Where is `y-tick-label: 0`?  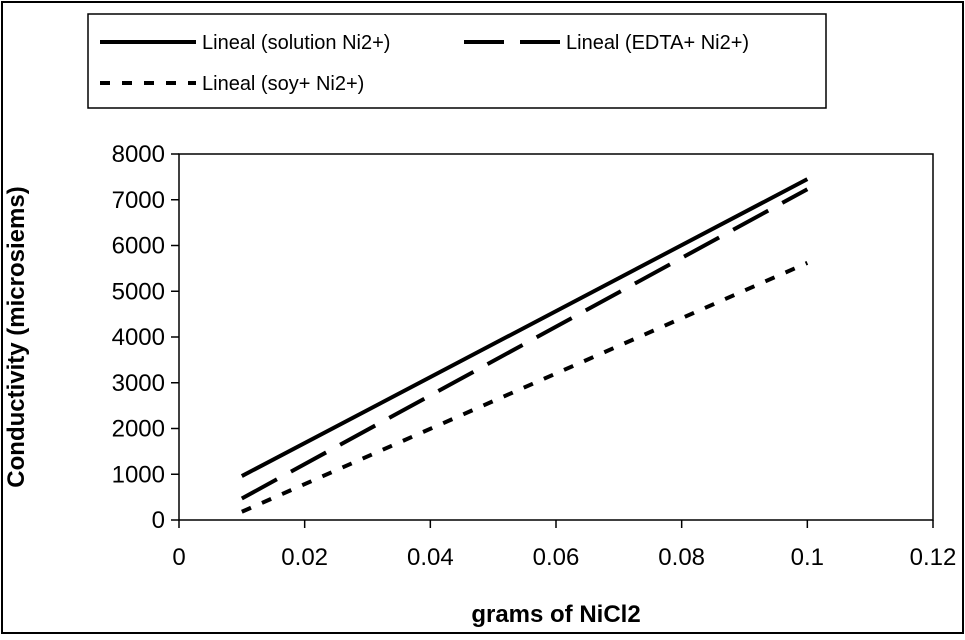 y-tick-label: 0 is located at coordinates (158, 520).